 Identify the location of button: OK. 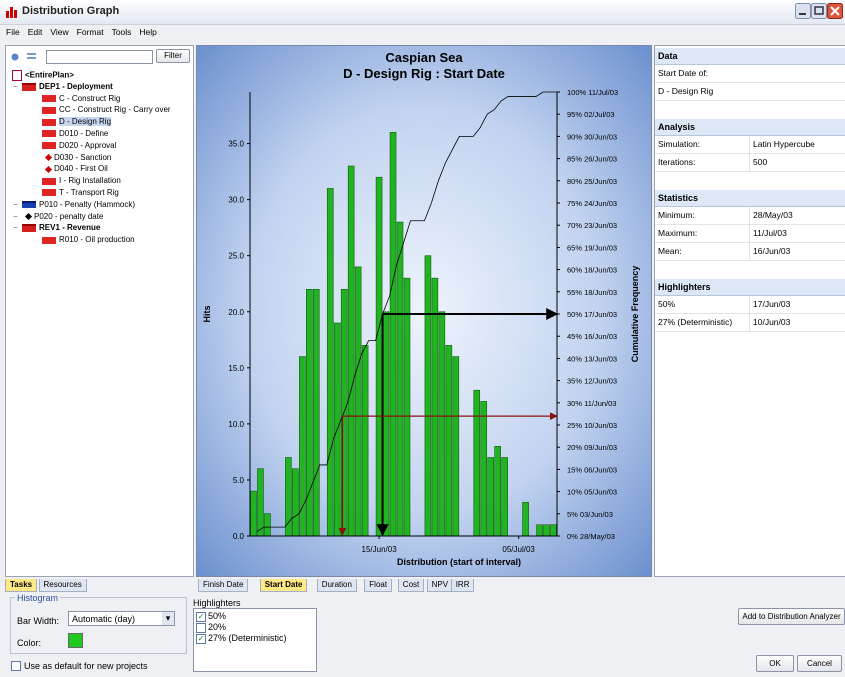
(775, 663).